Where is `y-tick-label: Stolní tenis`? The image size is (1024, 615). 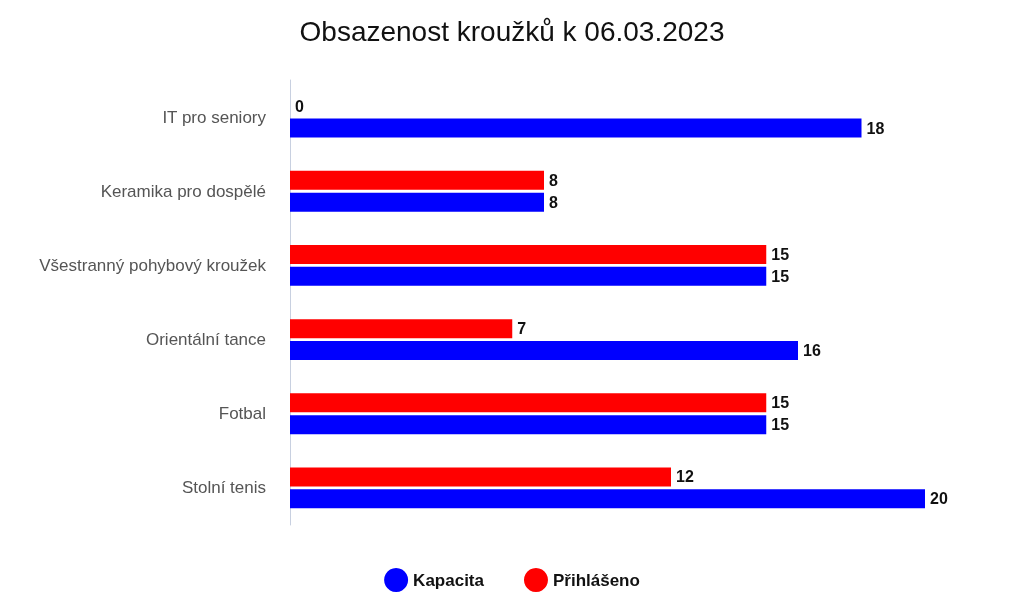 y-tick-label: Stolní tenis is located at coordinates (223, 488).